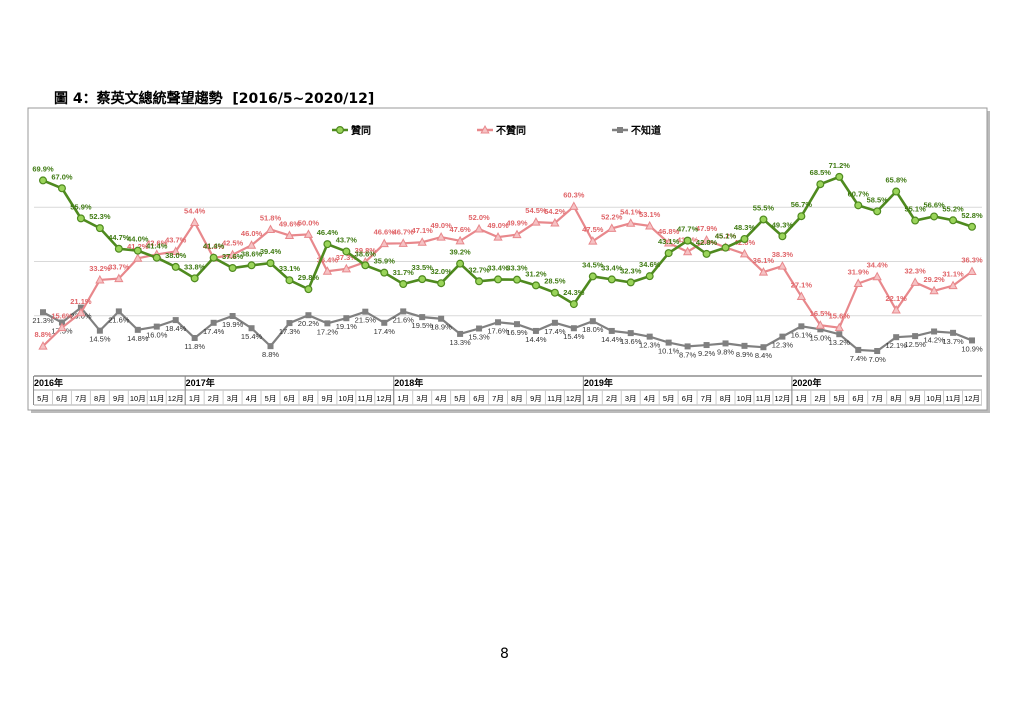 The height and width of the screenshot is (724, 1024). I want to click on data-label: 15.4%, so click(574, 336).